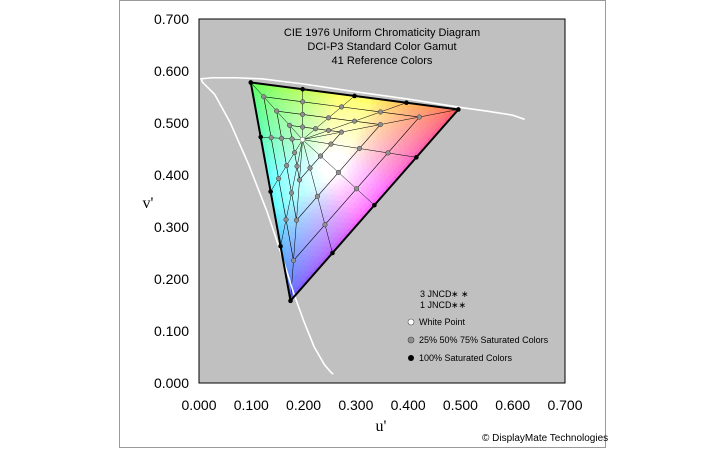 This screenshot has height=450, width=720. Describe the element at coordinates (411, 340) in the screenshot. I see `legend-marker-partial-saturation` at that location.